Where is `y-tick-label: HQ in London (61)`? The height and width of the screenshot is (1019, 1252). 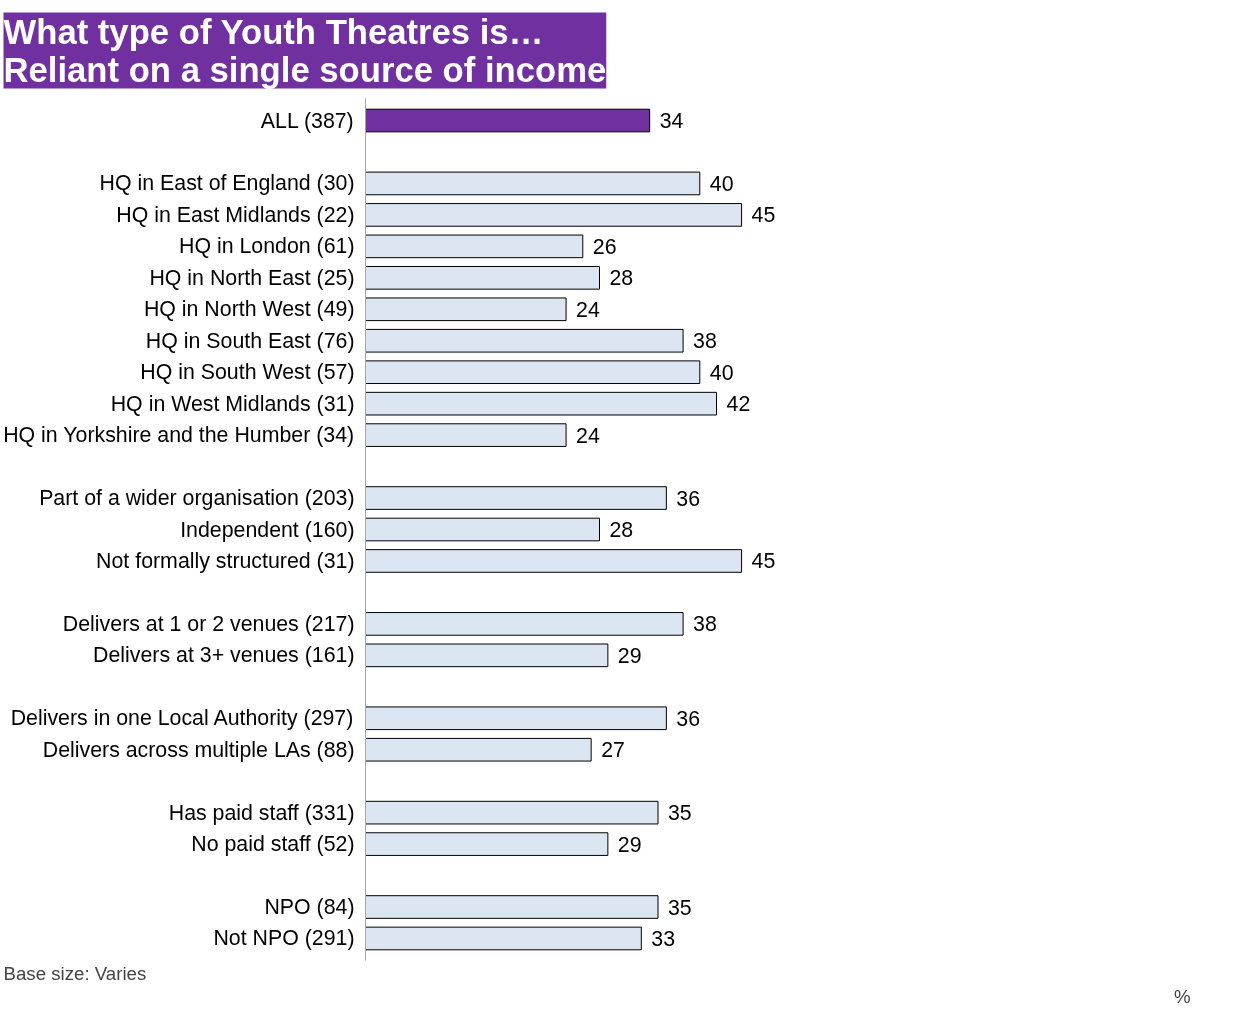
y-tick-label: HQ in London (61) is located at coordinates (267, 246).